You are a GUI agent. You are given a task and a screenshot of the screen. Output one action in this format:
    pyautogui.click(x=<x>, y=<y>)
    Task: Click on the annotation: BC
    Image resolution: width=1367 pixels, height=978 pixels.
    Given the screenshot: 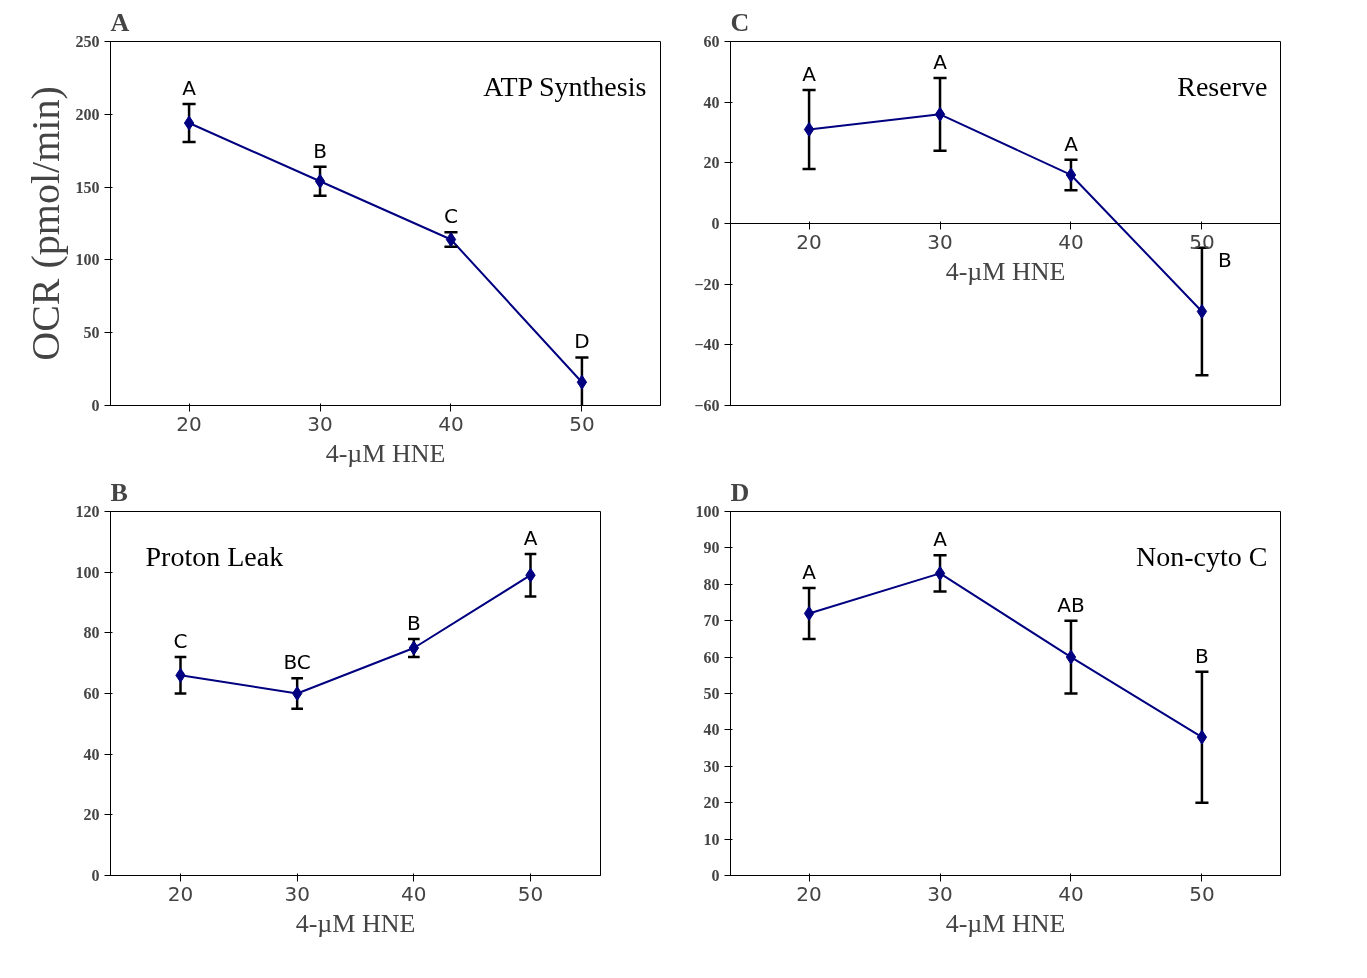 What is the action you would take?
    pyautogui.click(x=297, y=662)
    